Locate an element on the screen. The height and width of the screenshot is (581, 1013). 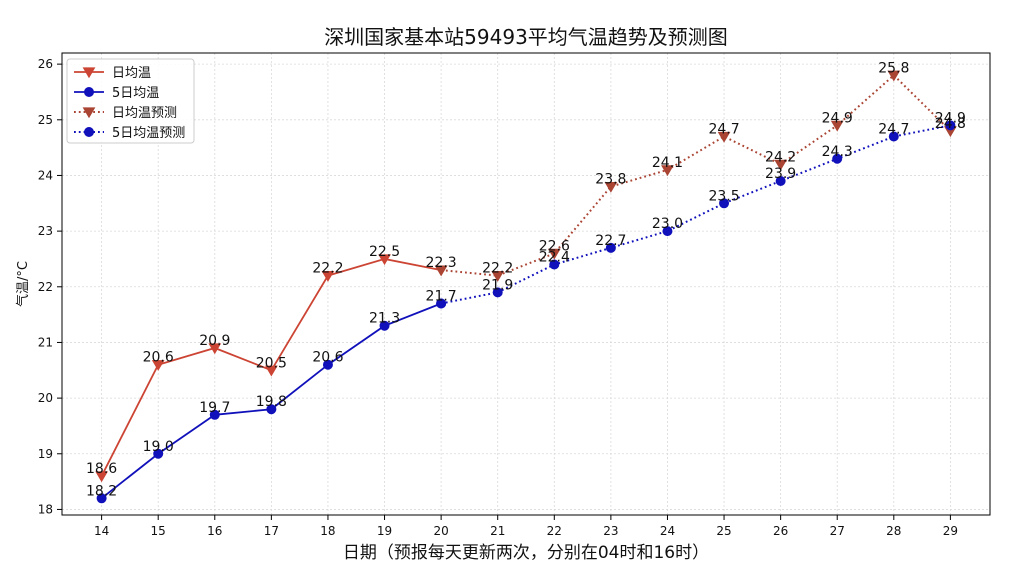
x-tick-label: 16 is located at coordinates (214, 531).